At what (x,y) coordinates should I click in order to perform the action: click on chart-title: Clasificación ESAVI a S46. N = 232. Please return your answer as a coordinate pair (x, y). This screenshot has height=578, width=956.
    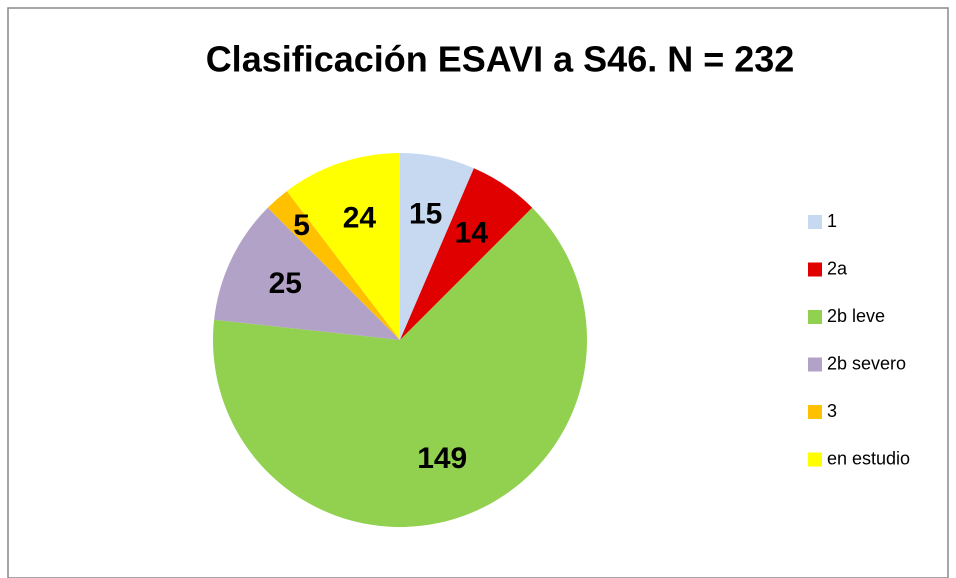
    Looking at the image, I should click on (500, 59).